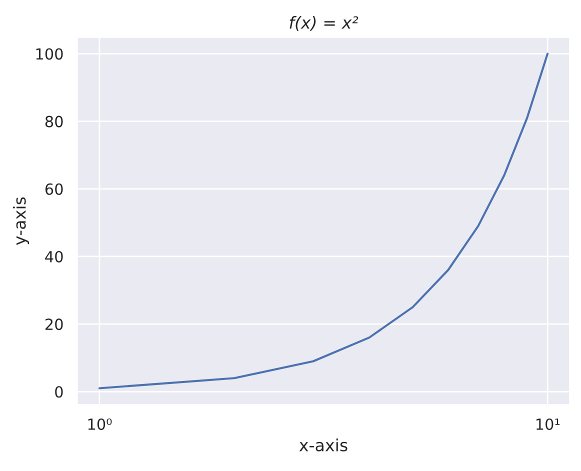 Image resolution: width=581 pixels, height=471 pixels. Describe the element at coordinates (54, 122) in the screenshot. I see `y-tick-label: 80` at that location.